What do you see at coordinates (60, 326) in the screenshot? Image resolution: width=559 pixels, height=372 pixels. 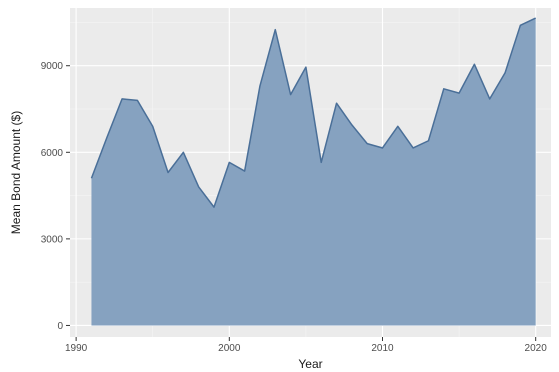 I see `y-tick-label: 0` at bounding box center [60, 326].